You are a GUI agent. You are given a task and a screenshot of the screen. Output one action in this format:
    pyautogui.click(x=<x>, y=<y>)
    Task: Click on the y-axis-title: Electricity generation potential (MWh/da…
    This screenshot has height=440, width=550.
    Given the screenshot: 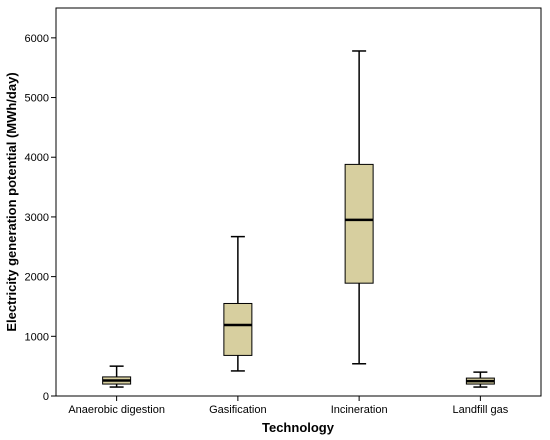 What is the action you would take?
    pyautogui.click(x=11, y=201)
    